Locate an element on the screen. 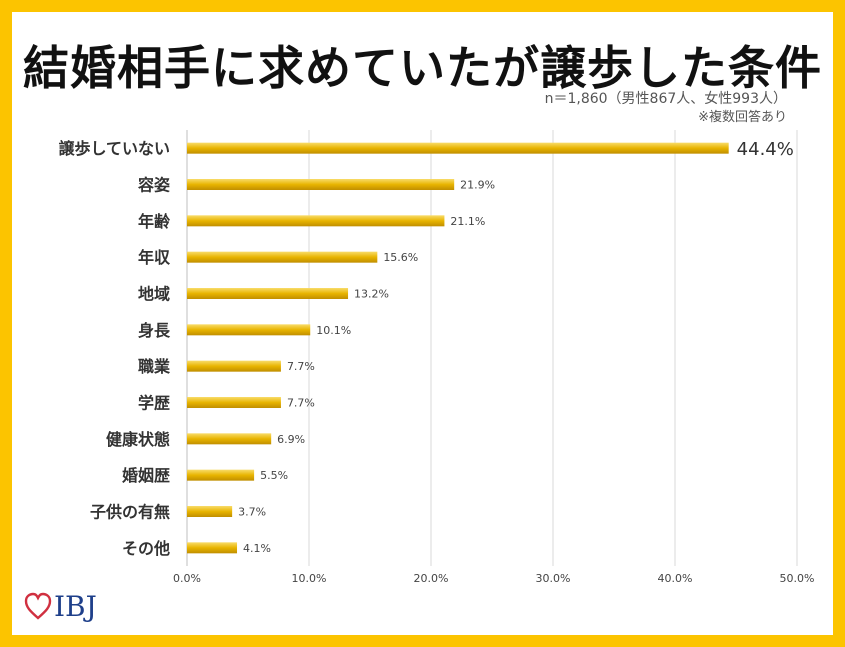 This screenshot has width=845, height=647. x-tick-label: 50.0% is located at coordinates (797, 578).